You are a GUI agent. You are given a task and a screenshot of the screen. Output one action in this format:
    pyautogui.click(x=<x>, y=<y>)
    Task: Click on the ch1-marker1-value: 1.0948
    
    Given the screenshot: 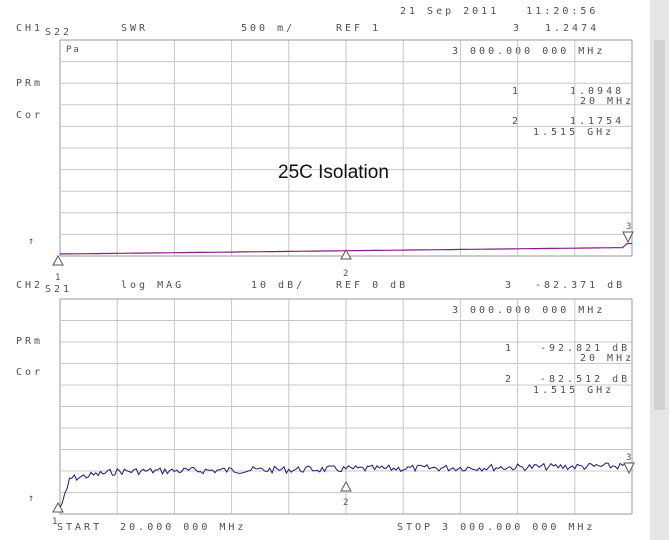 What is the action you would take?
    pyautogui.click(x=597, y=91)
    